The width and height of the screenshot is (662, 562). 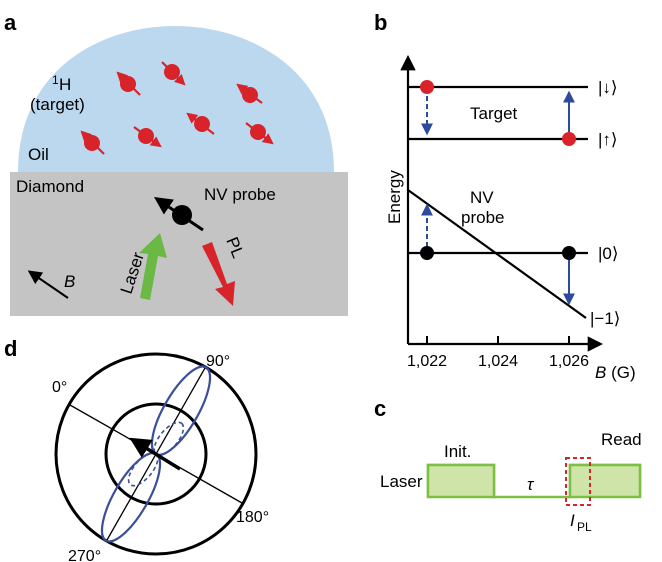 I want to click on state-minus-one-label: |−1⟩, so click(x=605, y=318).